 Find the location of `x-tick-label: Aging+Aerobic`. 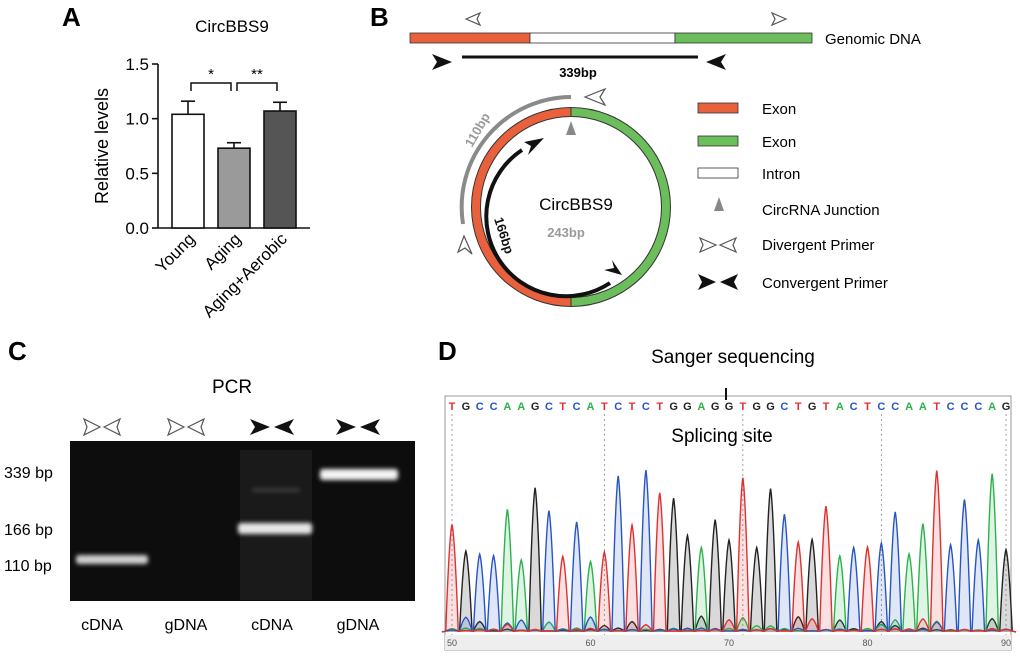

x-tick-label: Aging+Aerobic is located at coordinates (245, 275).